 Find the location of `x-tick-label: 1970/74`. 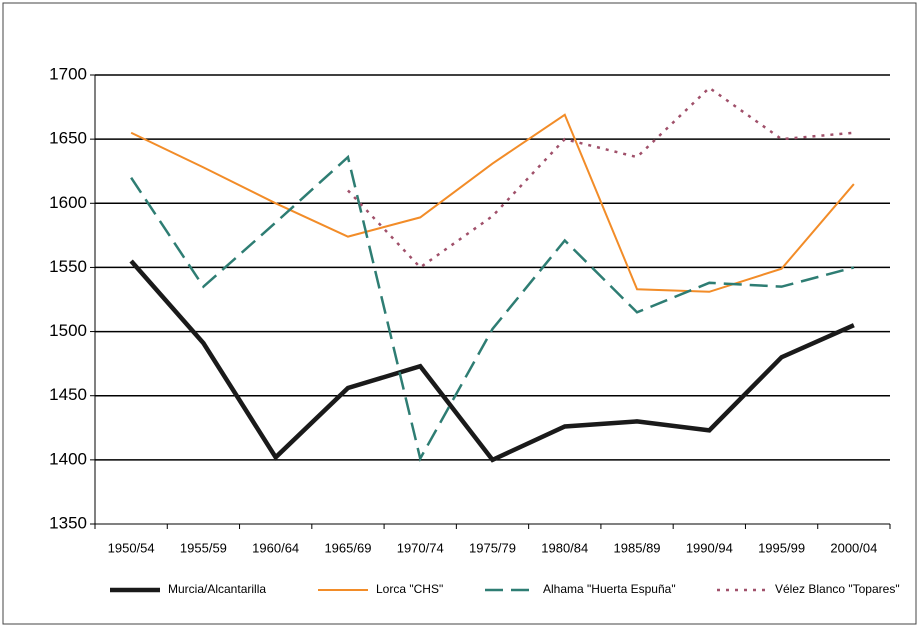

x-tick-label: 1970/74 is located at coordinates (420, 547).